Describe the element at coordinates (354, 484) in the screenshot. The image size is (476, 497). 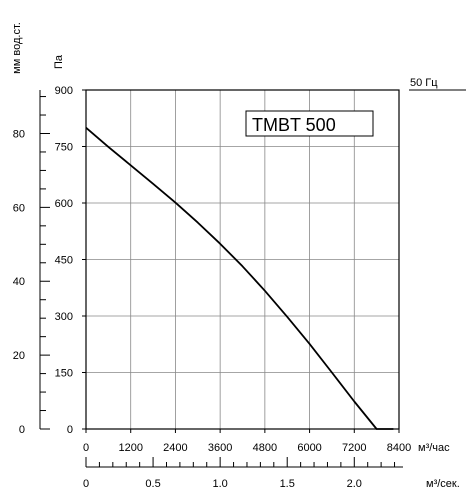
I see `x2-tick-label: 2.0` at that location.